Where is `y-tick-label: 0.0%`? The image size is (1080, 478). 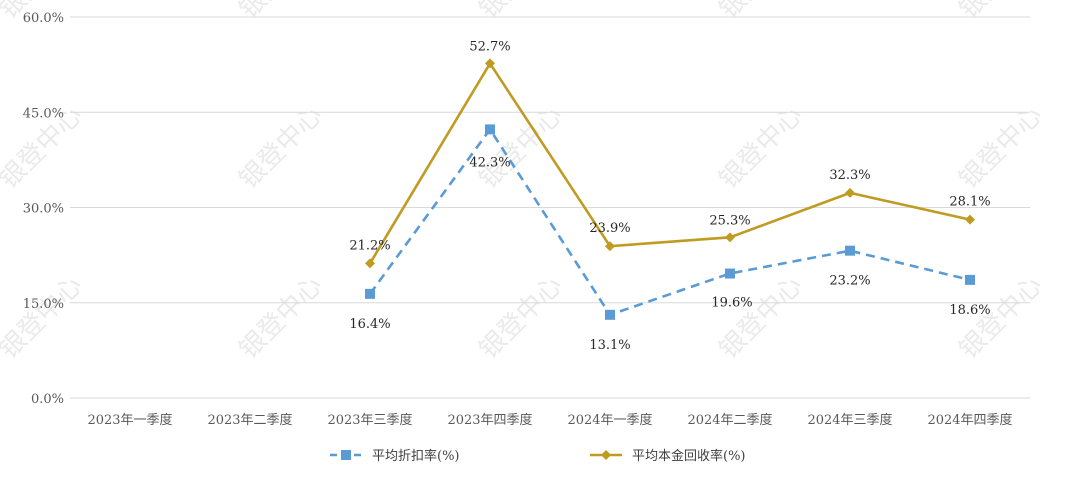 y-tick-label: 0.0% is located at coordinates (47, 399).